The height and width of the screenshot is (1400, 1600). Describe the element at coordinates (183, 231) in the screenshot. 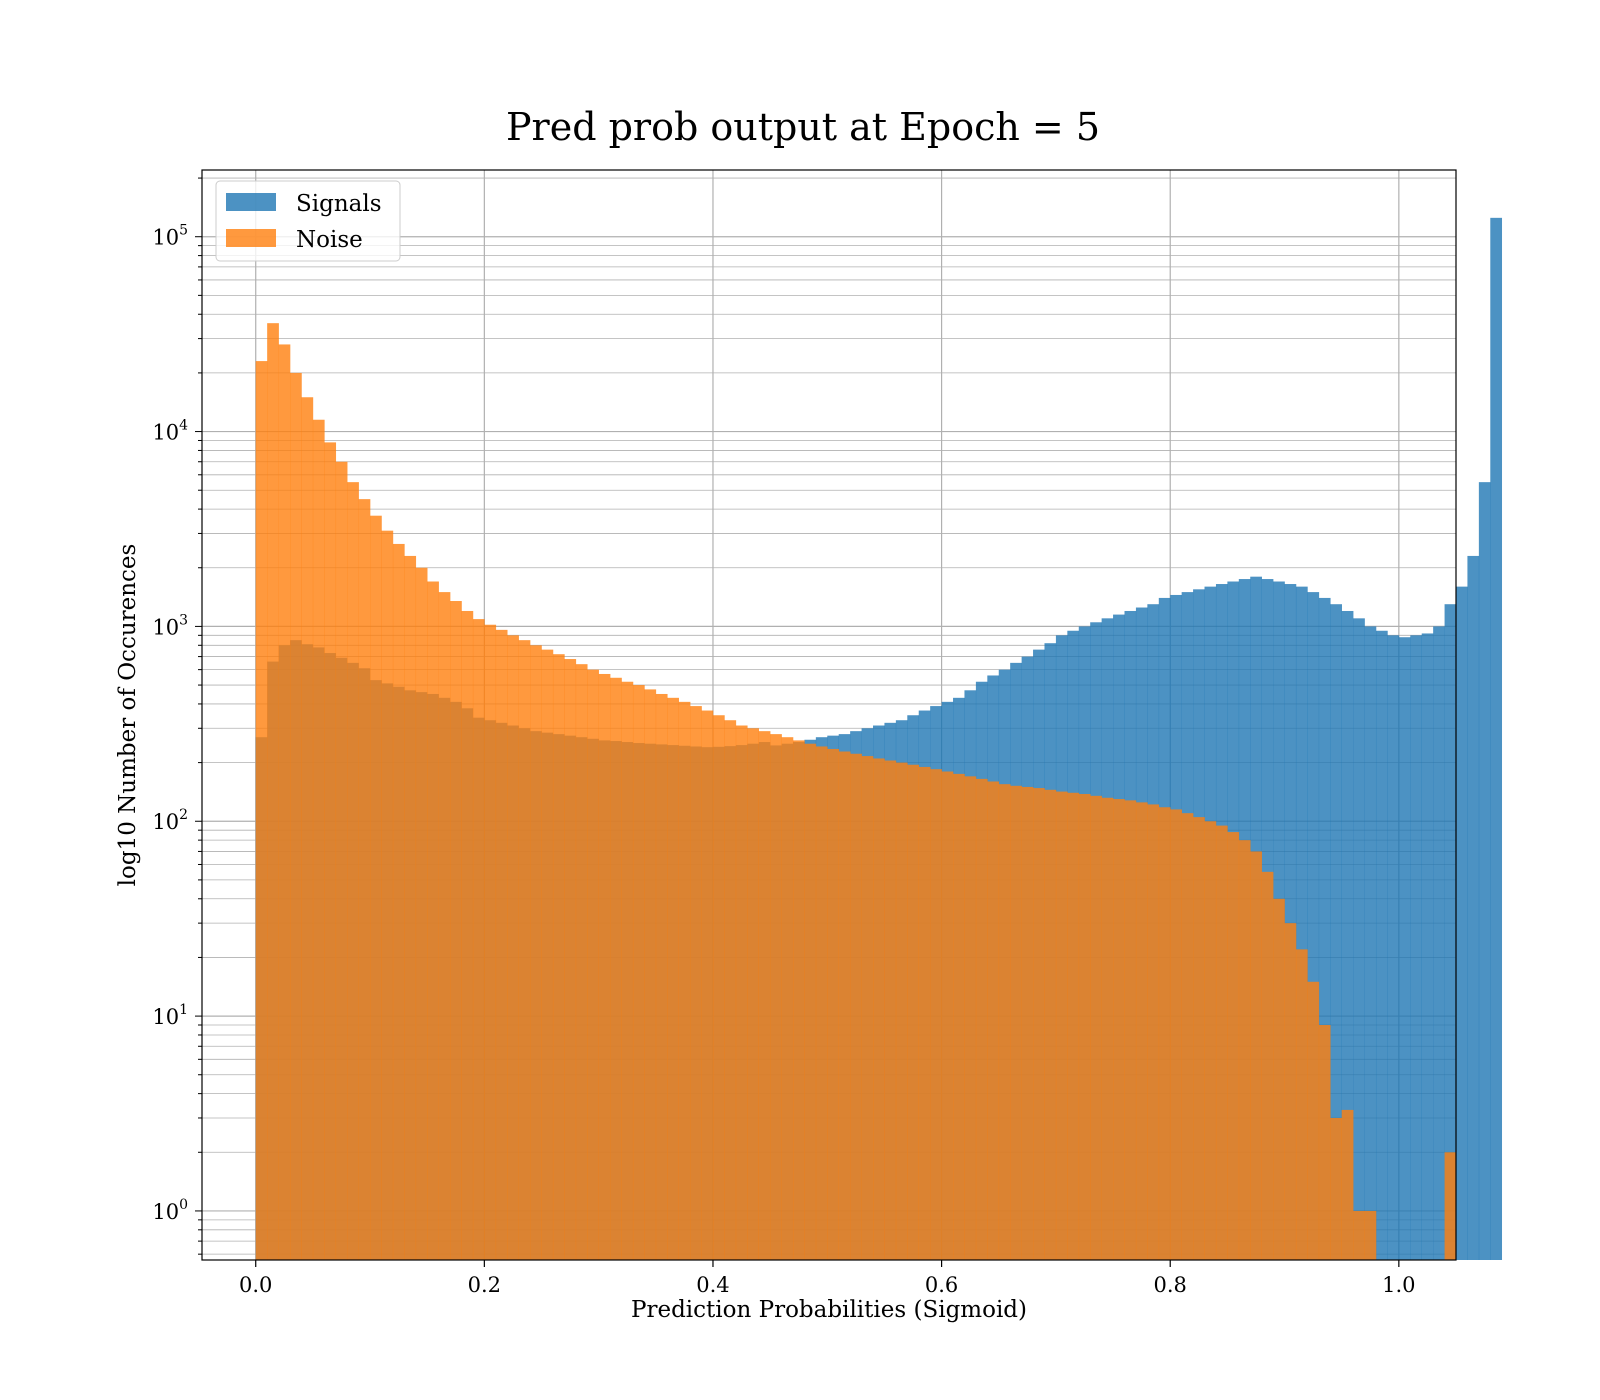

I see `y-tick-label-exponent: 5` at that location.